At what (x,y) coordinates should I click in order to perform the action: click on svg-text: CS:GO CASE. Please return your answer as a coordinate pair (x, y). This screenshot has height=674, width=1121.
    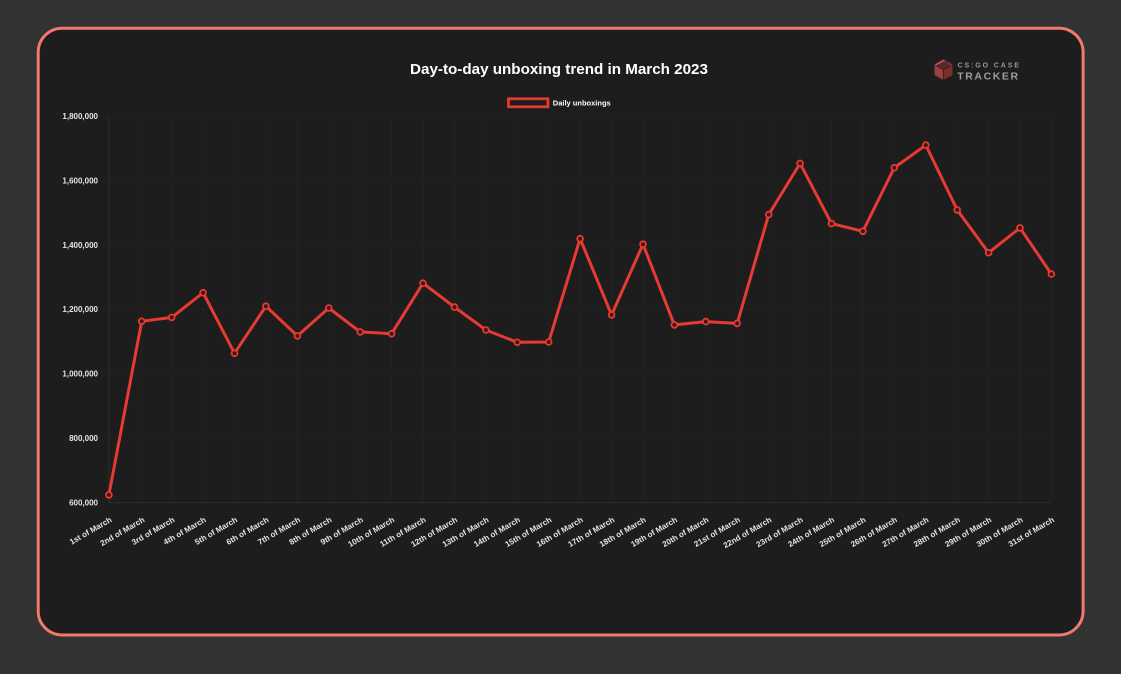
    Looking at the image, I should click on (989, 66).